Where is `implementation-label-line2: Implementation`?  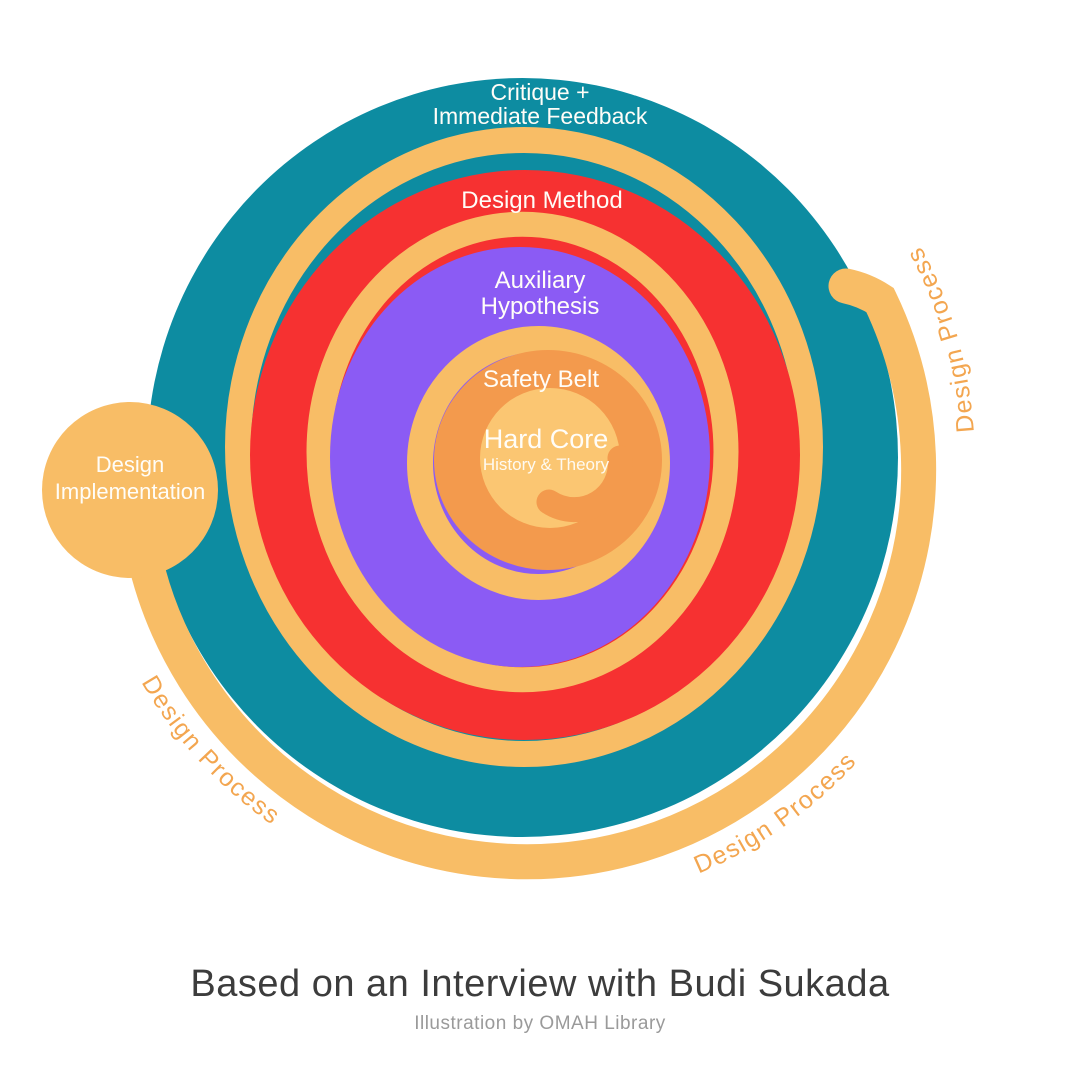
implementation-label-line2: Implementation is located at coordinates (130, 491).